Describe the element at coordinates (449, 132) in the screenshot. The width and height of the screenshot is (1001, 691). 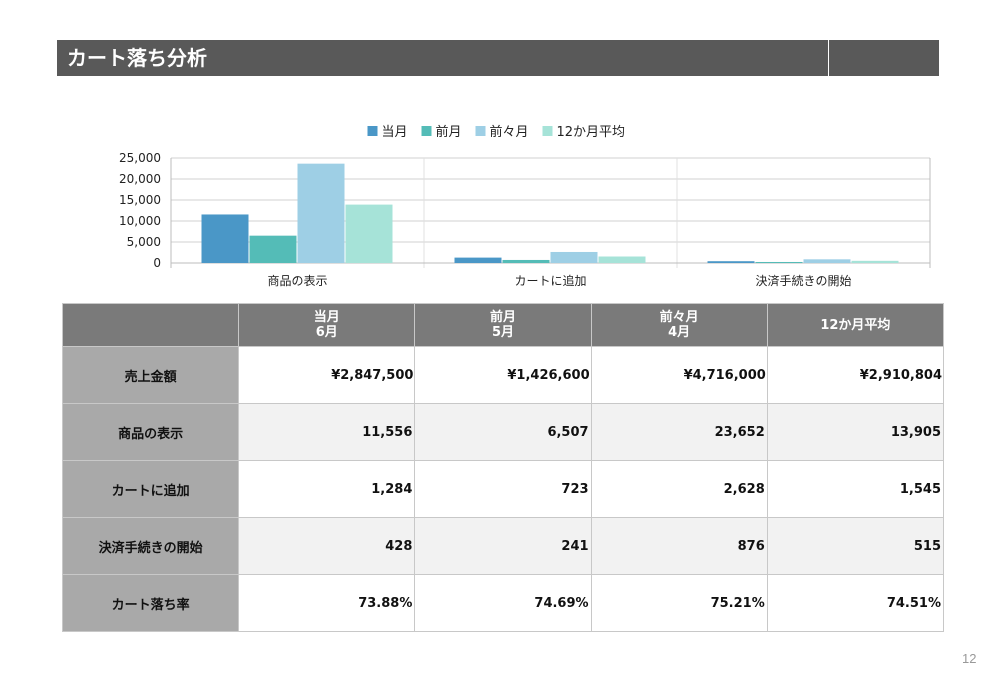
I see `legend-label-1: 前月` at that location.